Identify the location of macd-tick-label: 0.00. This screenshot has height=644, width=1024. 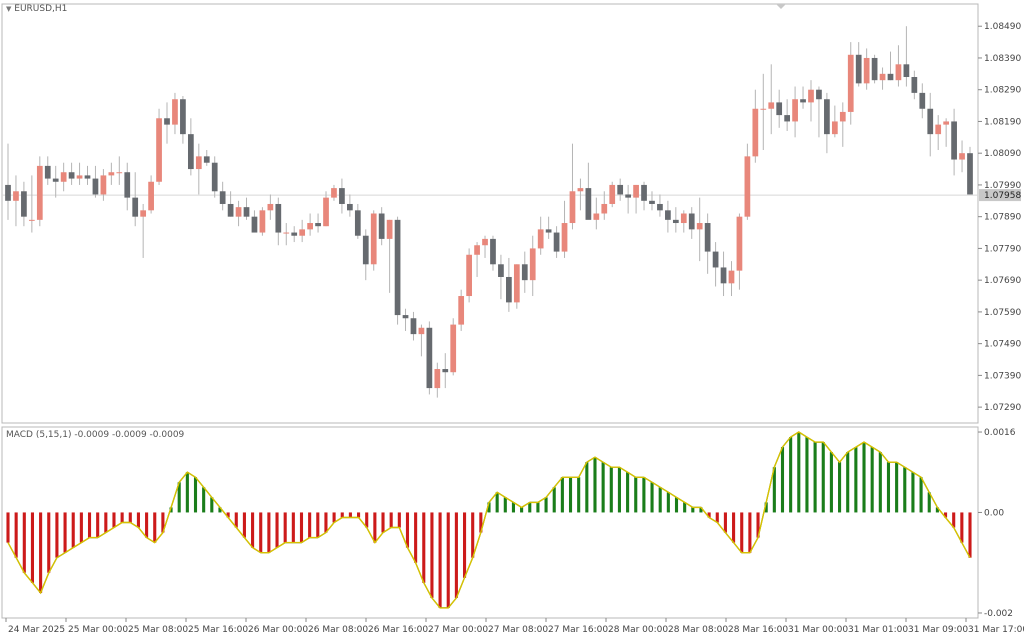
(994, 513).